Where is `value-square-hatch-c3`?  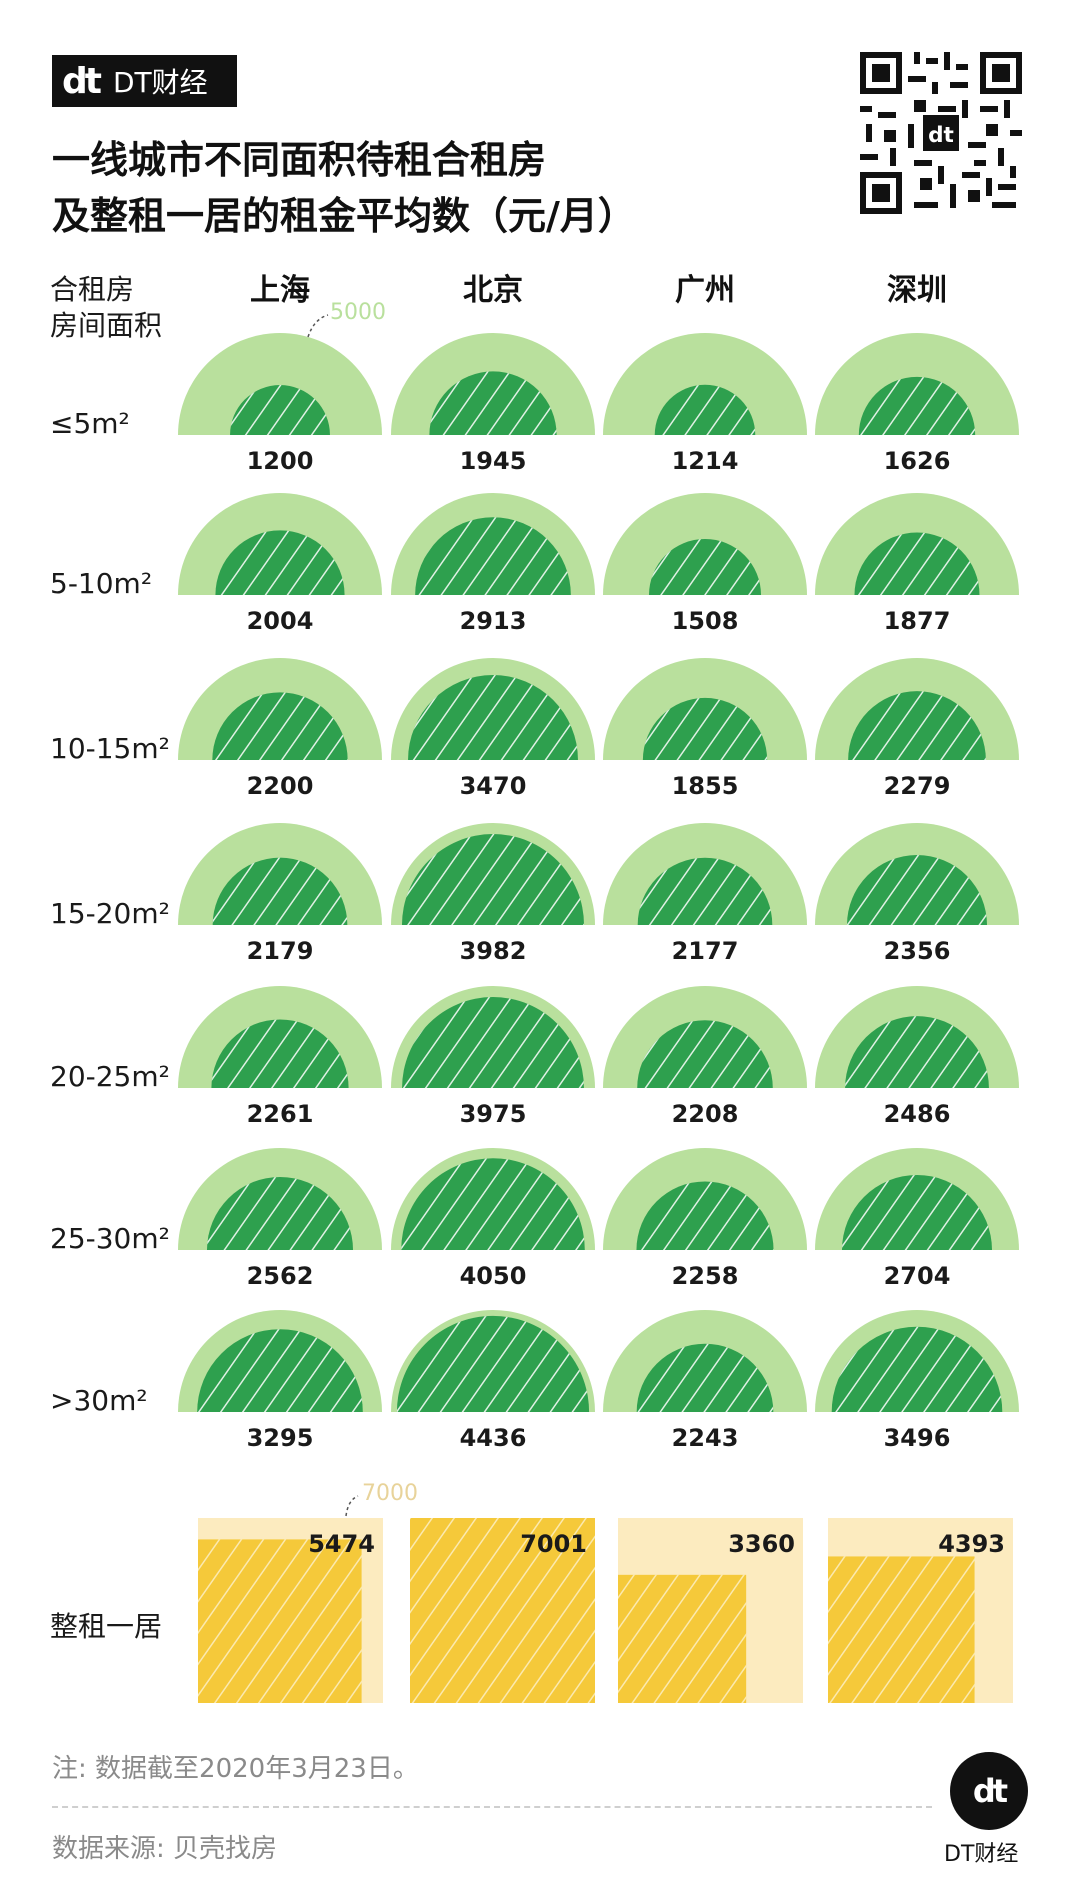
value-square-hatch-c3 is located at coordinates (901, 1629).